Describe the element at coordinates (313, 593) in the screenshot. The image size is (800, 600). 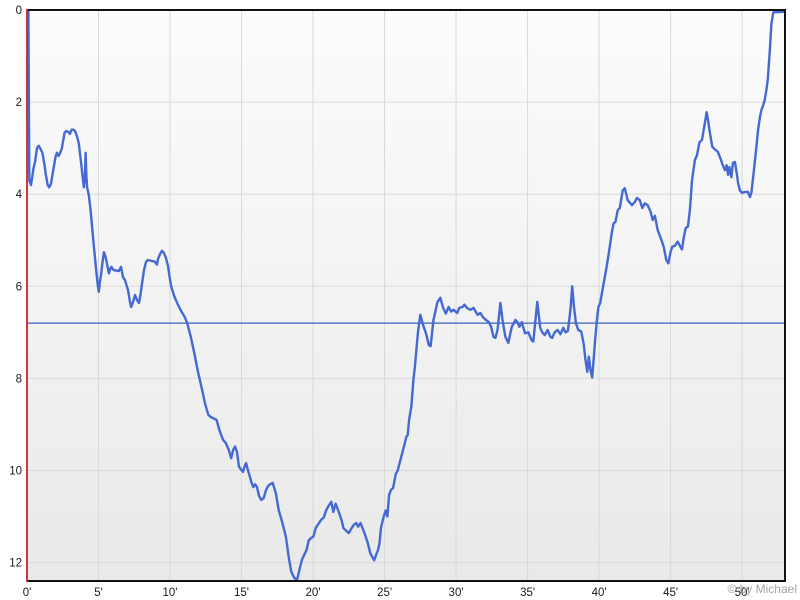
I see `x-tick-label: 20'` at that location.